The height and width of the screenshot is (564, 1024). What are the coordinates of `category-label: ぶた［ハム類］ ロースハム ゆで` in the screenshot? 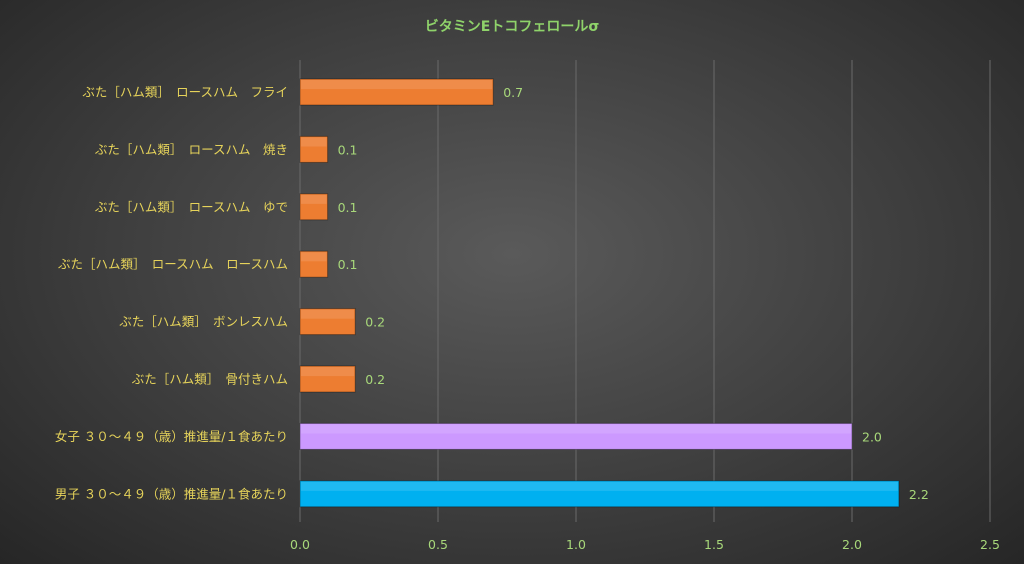 It's located at (191, 206).